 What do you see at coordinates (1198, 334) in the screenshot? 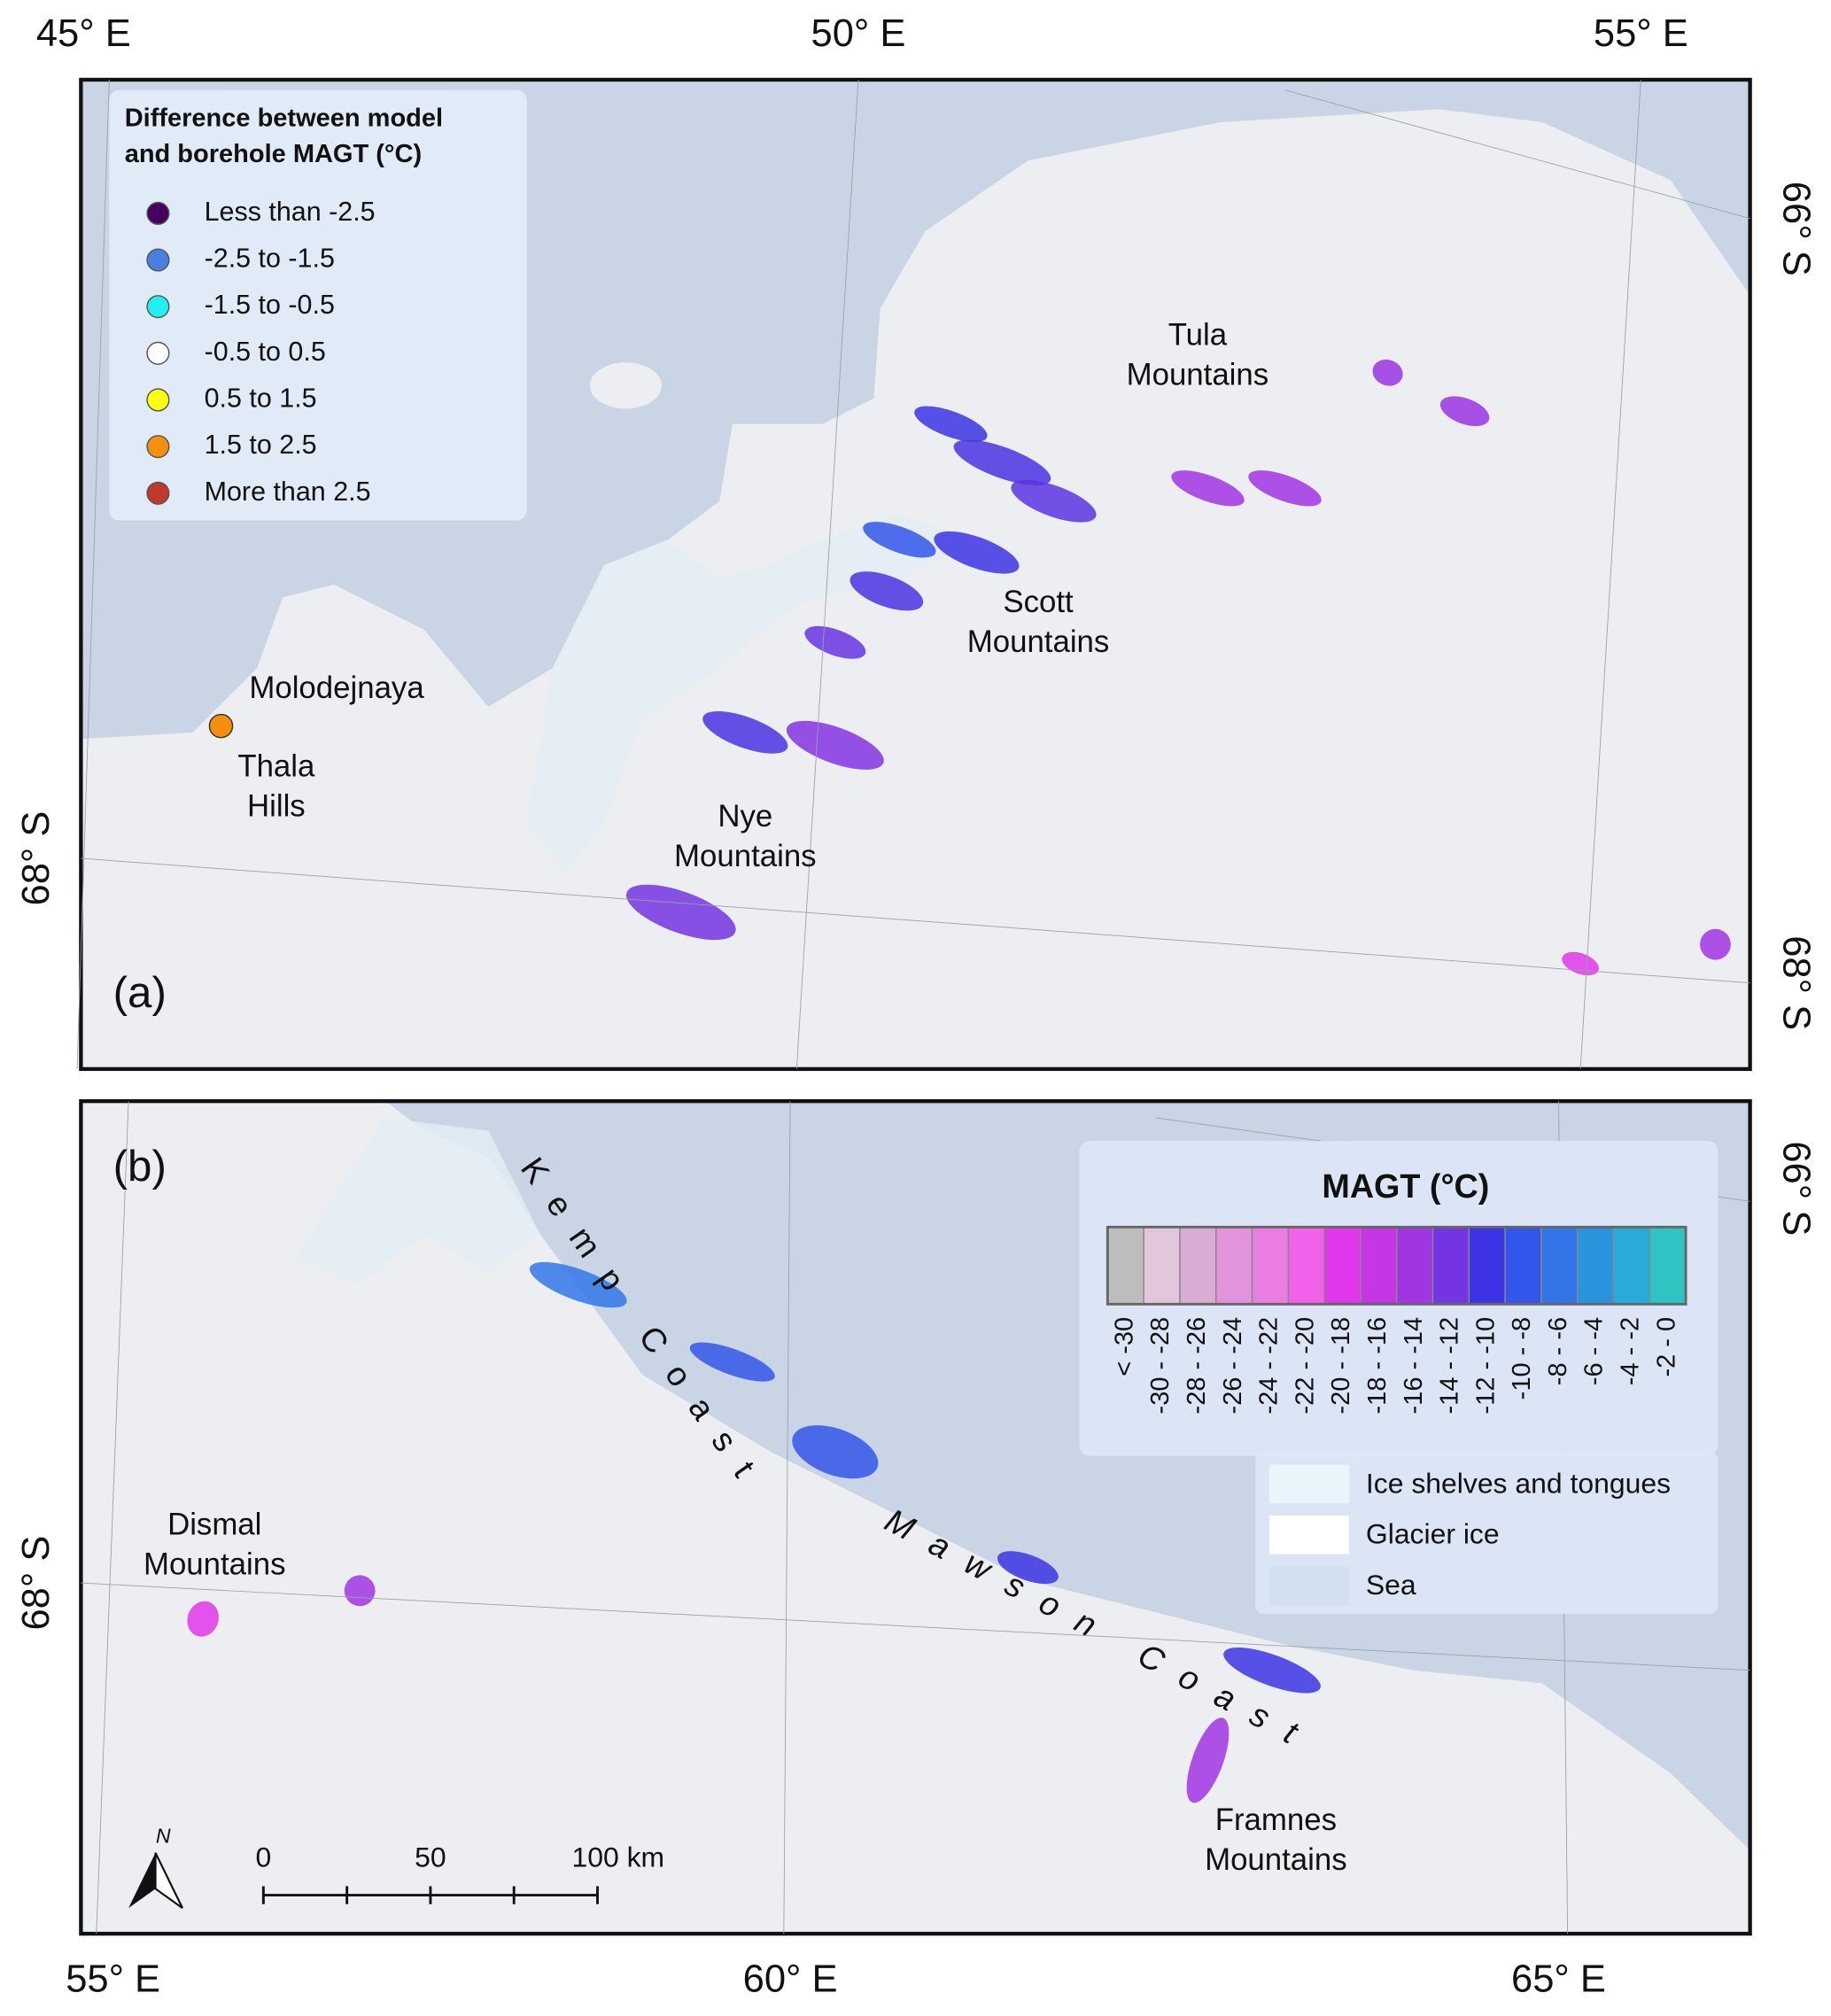
I see `place-label: Tula` at bounding box center [1198, 334].